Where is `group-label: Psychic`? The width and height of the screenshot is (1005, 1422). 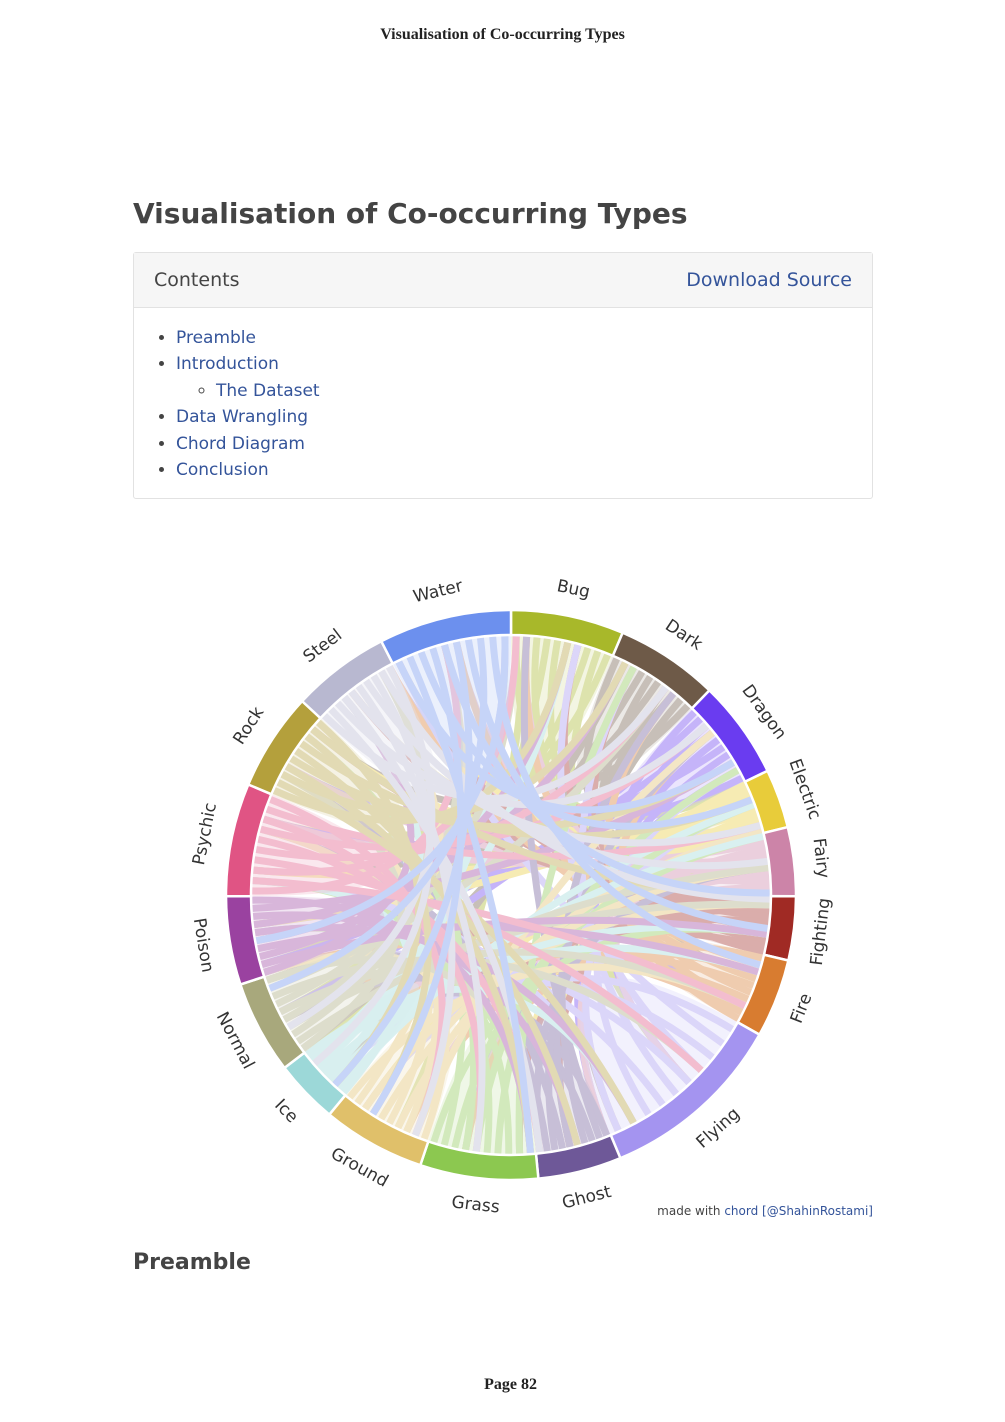
group-label: Psychic is located at coordinates (205, 834).